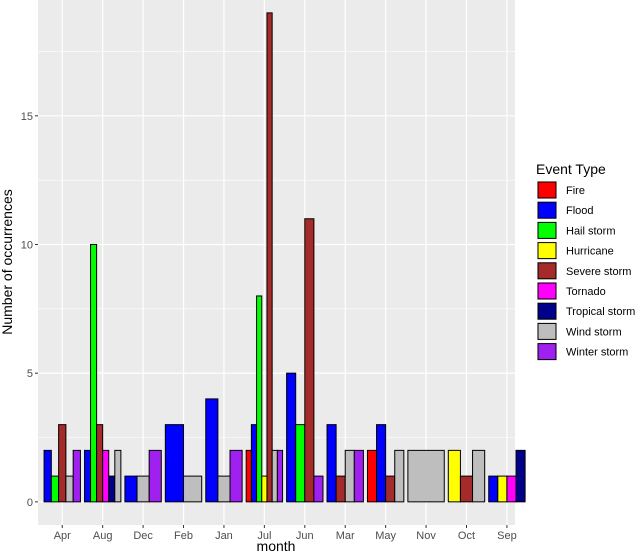 The width and height of the screenshot is (640, 554). What do you see at coordinates (597, 353) in the screenshot?
I see `legend-label-winter-storm: Winter storm` at bounding box center [597, 353].